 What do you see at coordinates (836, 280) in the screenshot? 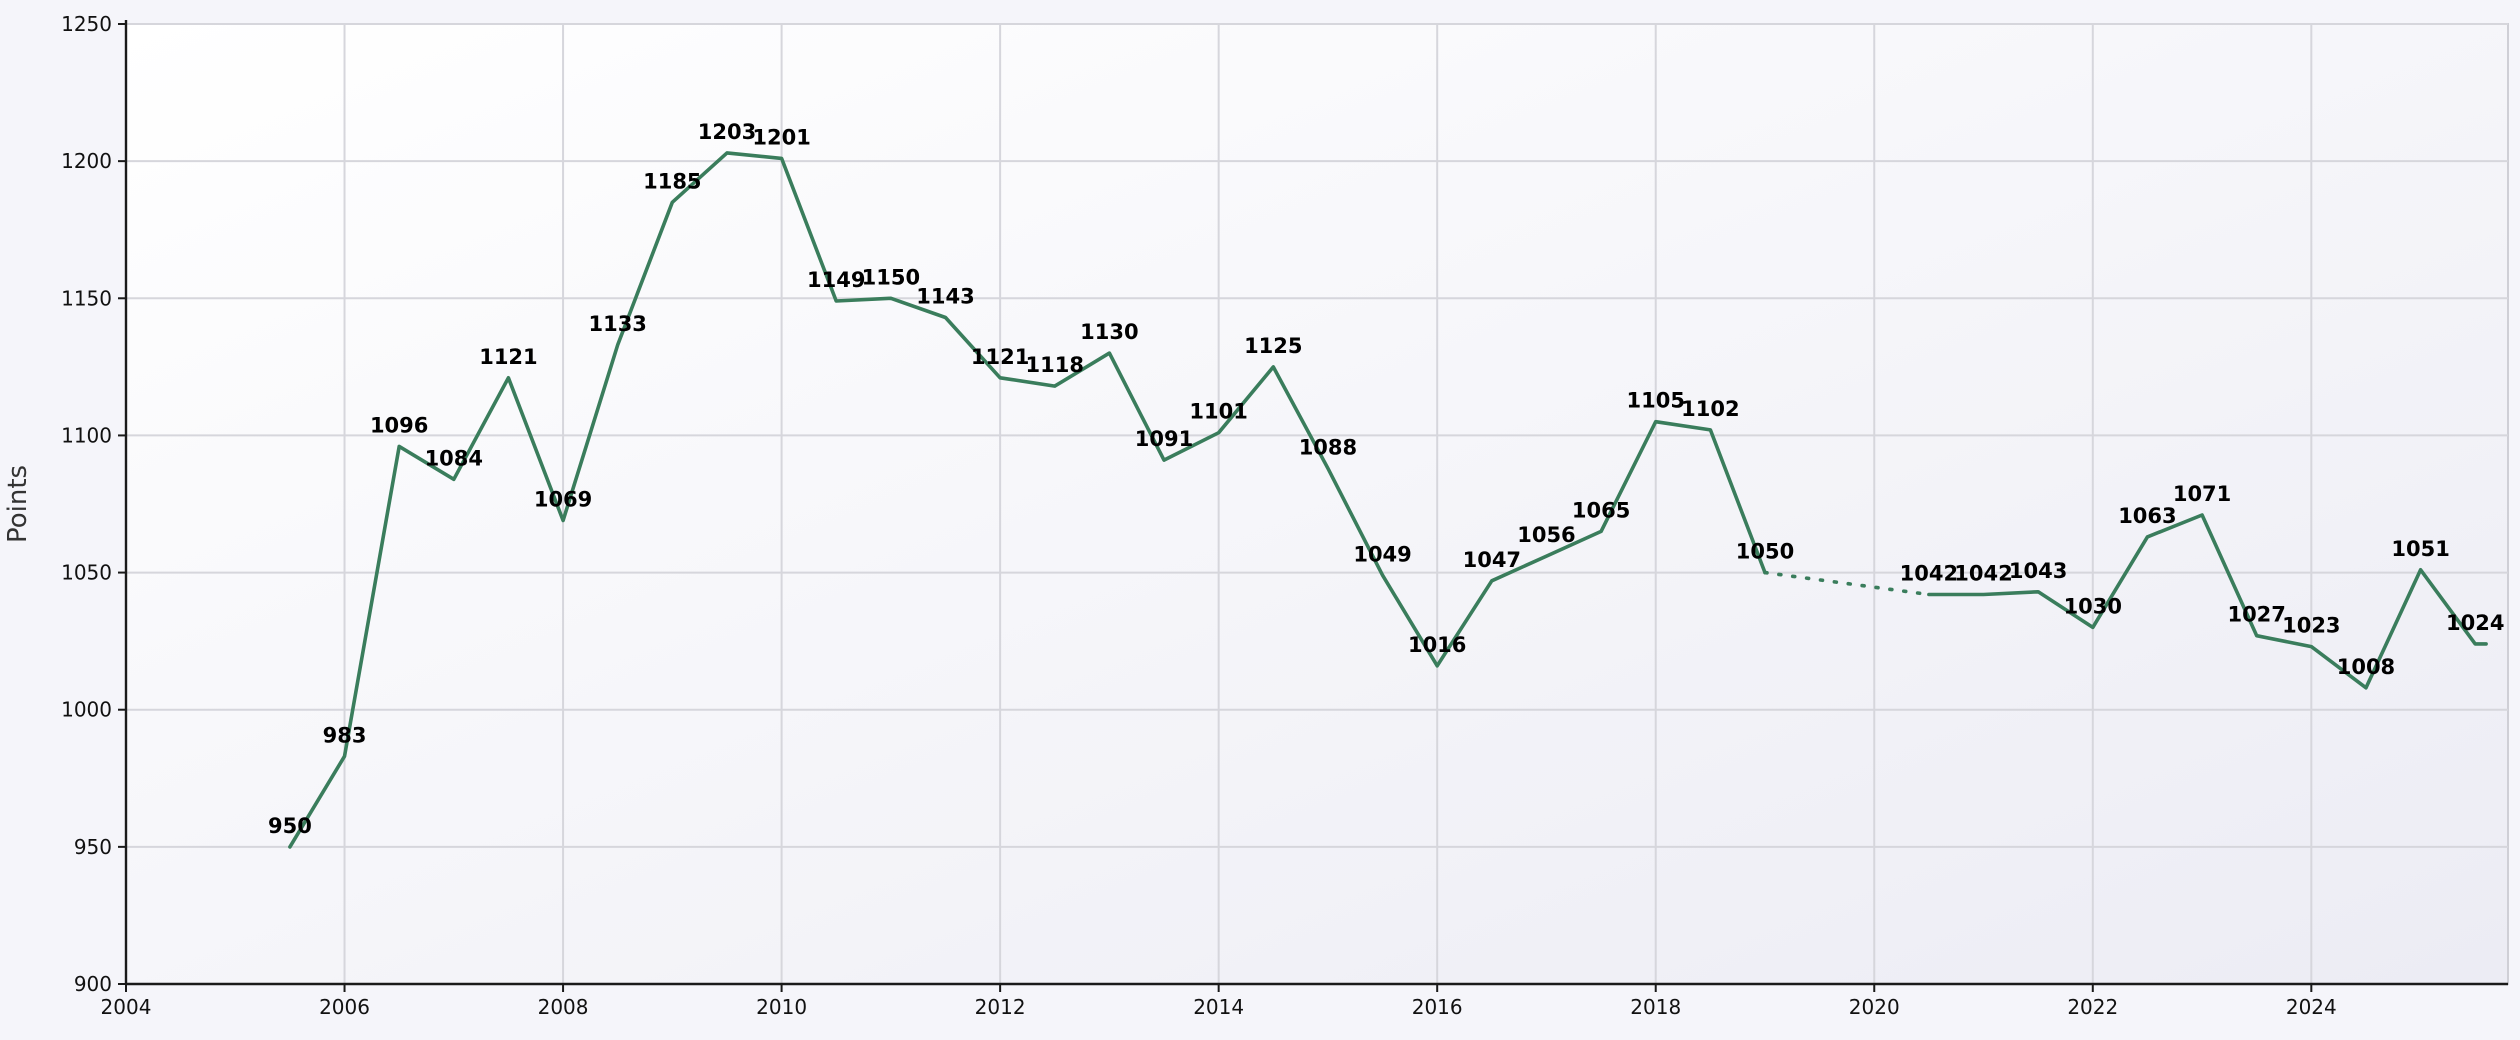
I see `data-label: 1149` at bounding box center [836, 280].